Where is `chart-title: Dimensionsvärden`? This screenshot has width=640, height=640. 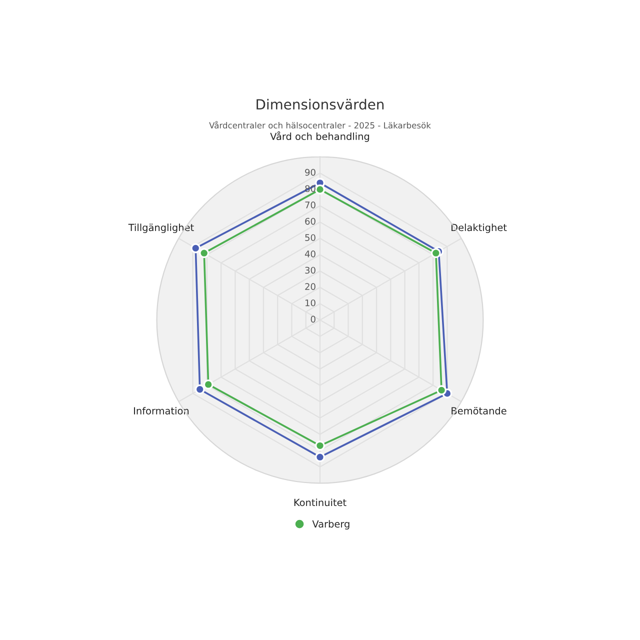 chart-title: Dimensionsvärden is located at coordinates (320, 104).